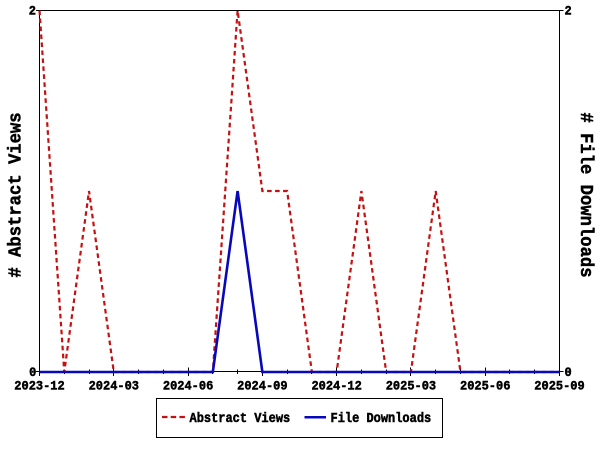 The image size is (600, 450). Describe the element at coordinates (262, 386) in the screenshot. I see `svg-text: 2024-09` at that location.